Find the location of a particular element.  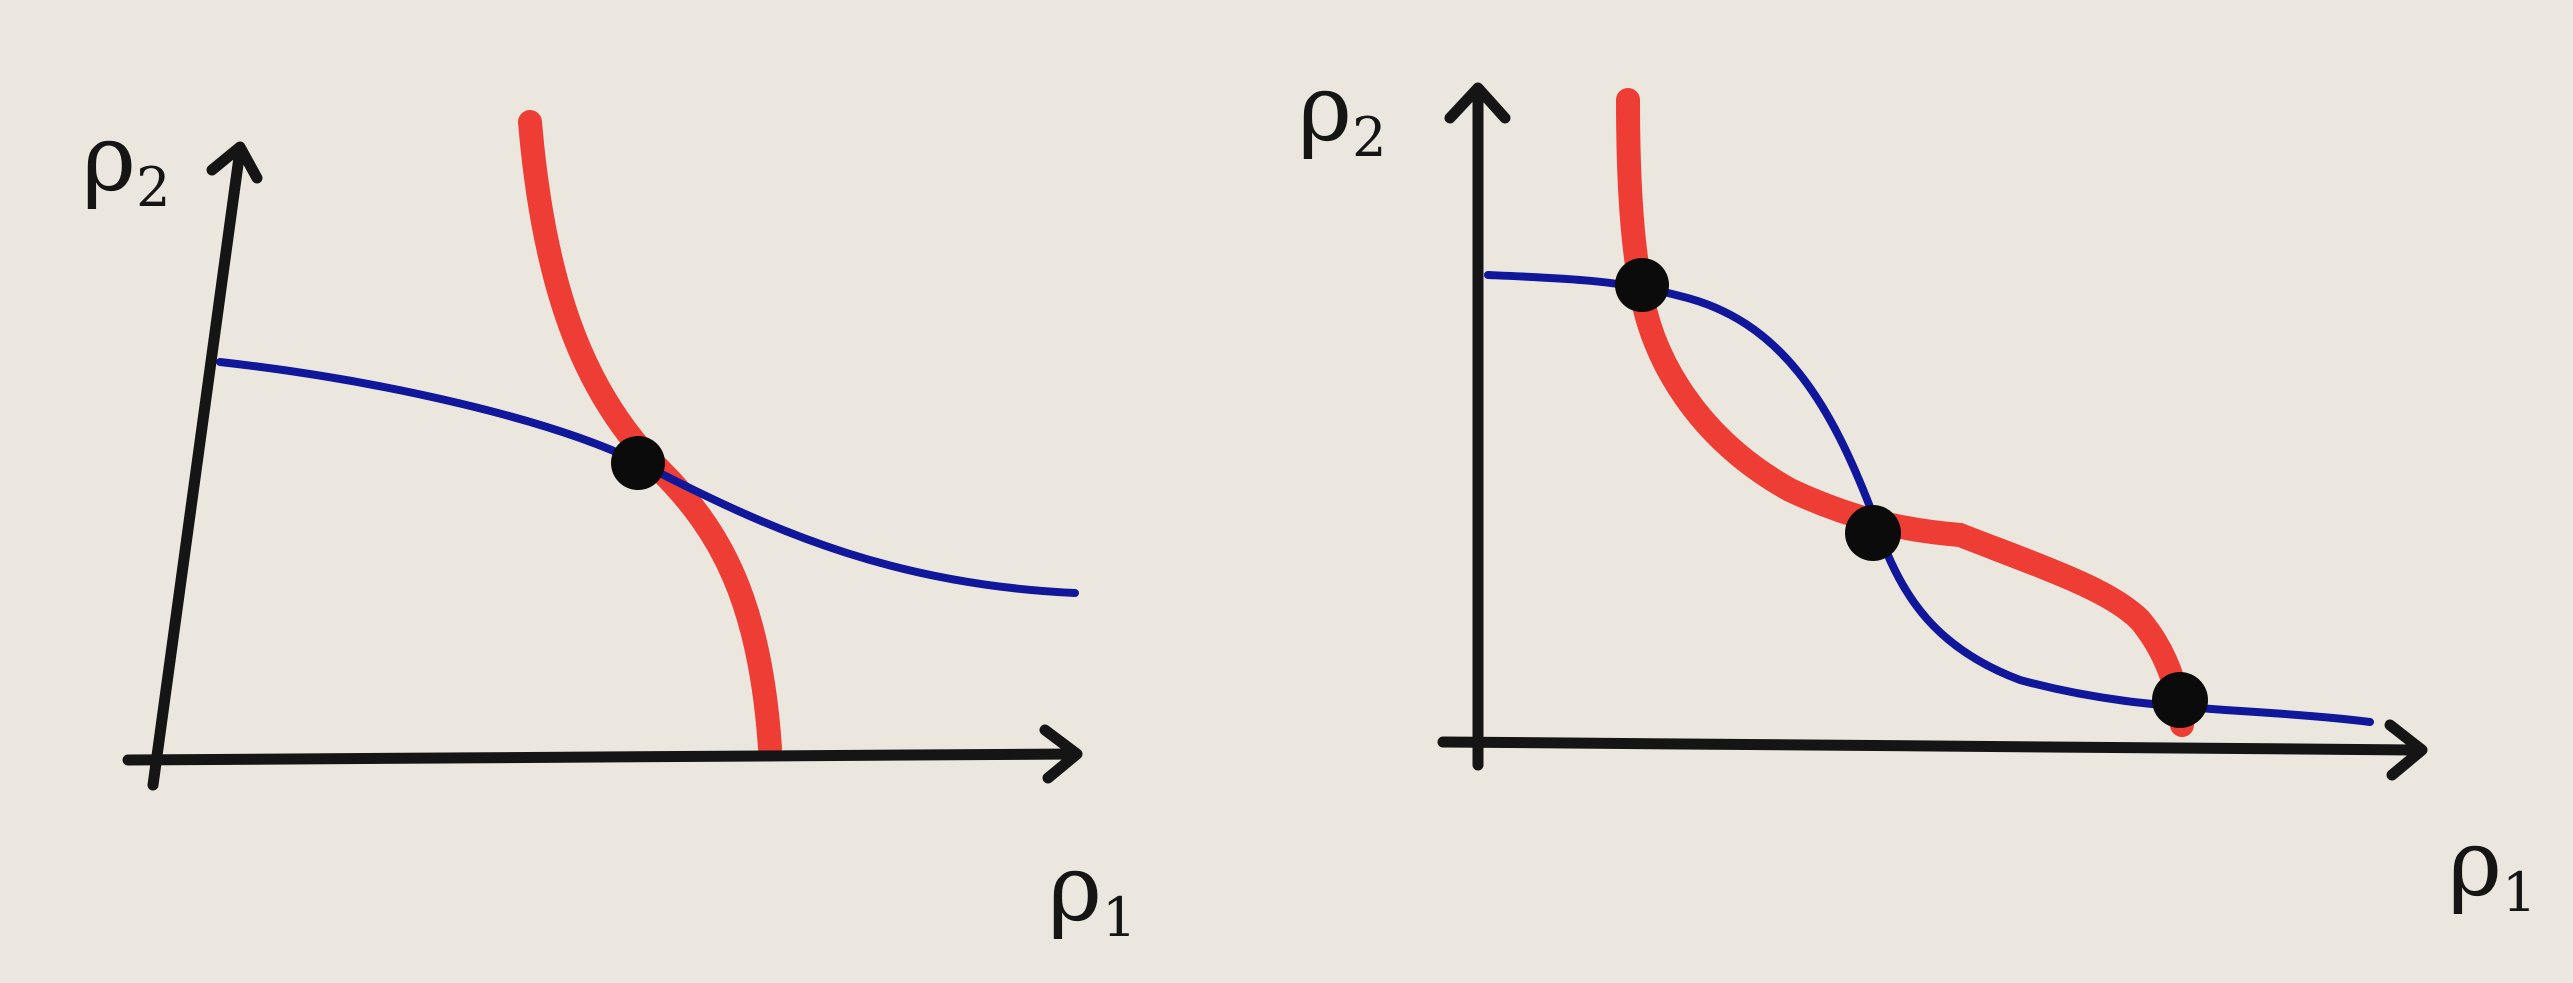

right-x-axis-label: ρ1 is located at coordinates (2492, 867).